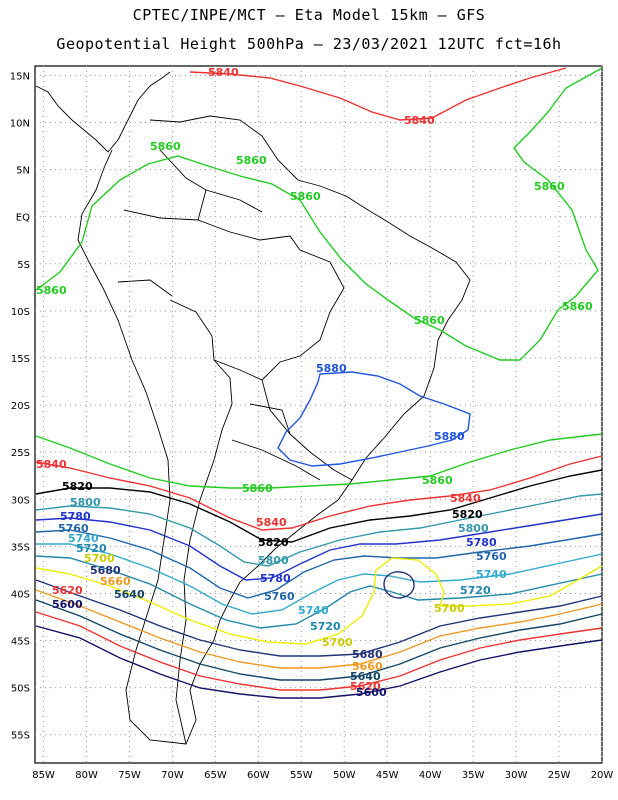 The height and width of the screenshot is (800, 618). I want to click on lon-tick-label: 85W, so click(43, 775).